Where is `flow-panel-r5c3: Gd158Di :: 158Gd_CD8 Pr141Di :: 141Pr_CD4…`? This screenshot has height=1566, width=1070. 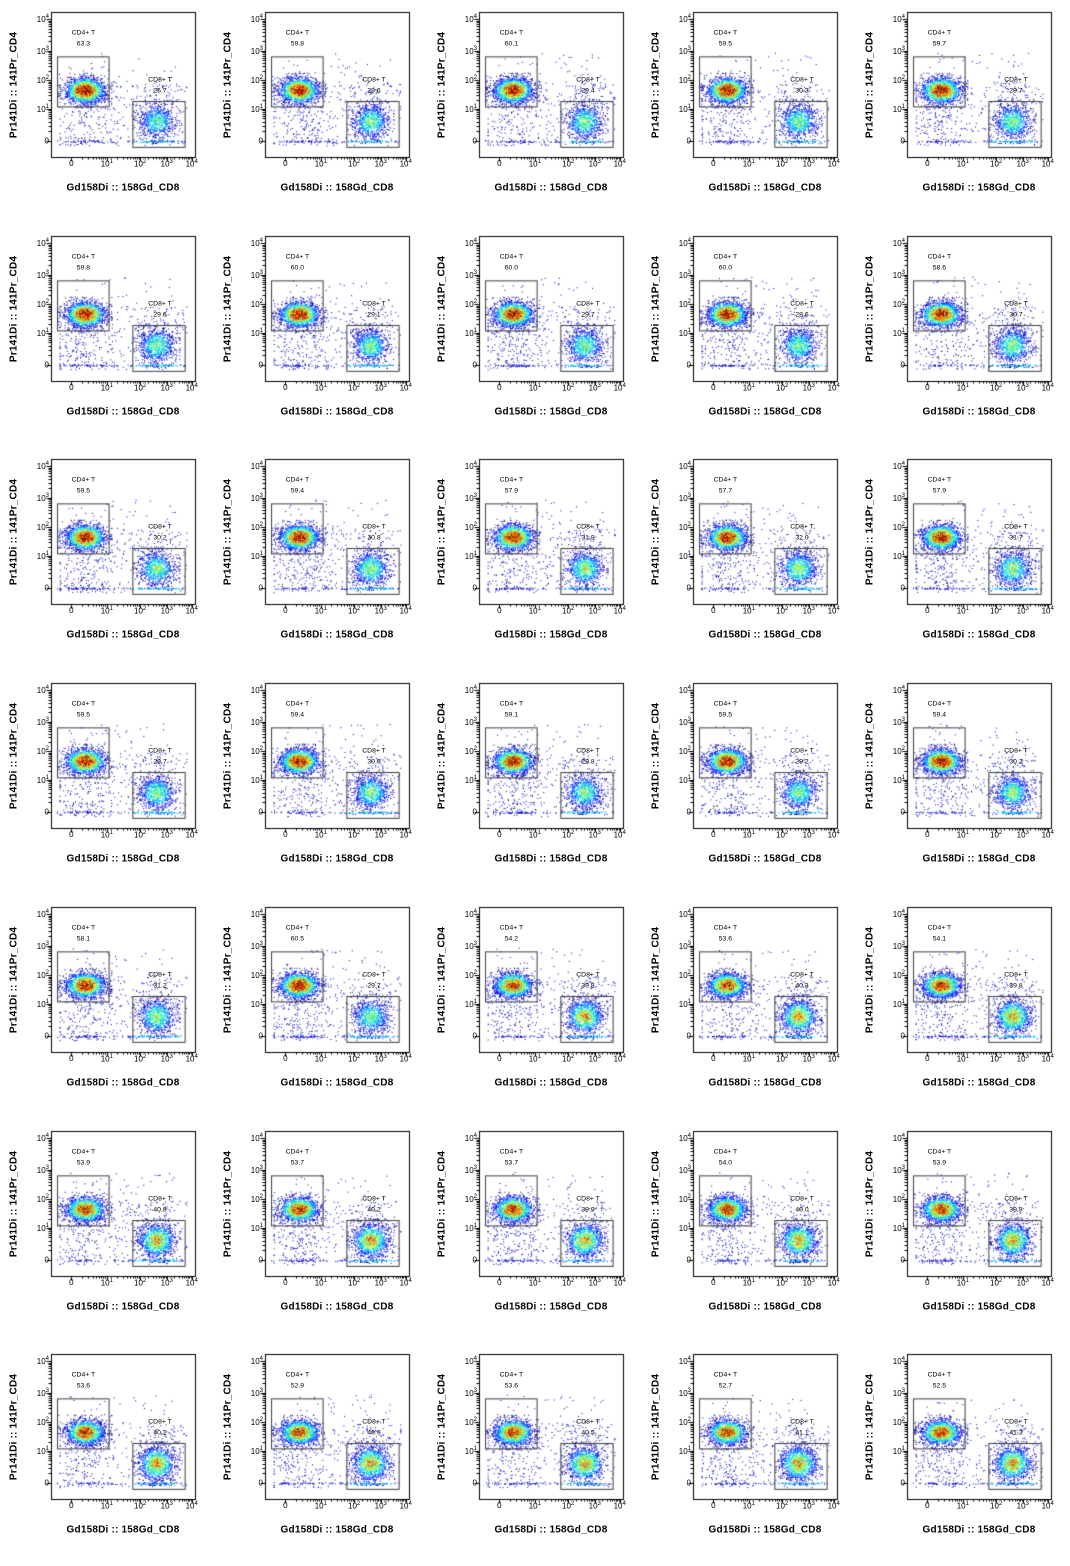
flow-panel-r5c3: Gd158Di :: 158Gd_CD8 Pr141Di :: 141Pr_CD4… is located at coordinates (535, 1007).